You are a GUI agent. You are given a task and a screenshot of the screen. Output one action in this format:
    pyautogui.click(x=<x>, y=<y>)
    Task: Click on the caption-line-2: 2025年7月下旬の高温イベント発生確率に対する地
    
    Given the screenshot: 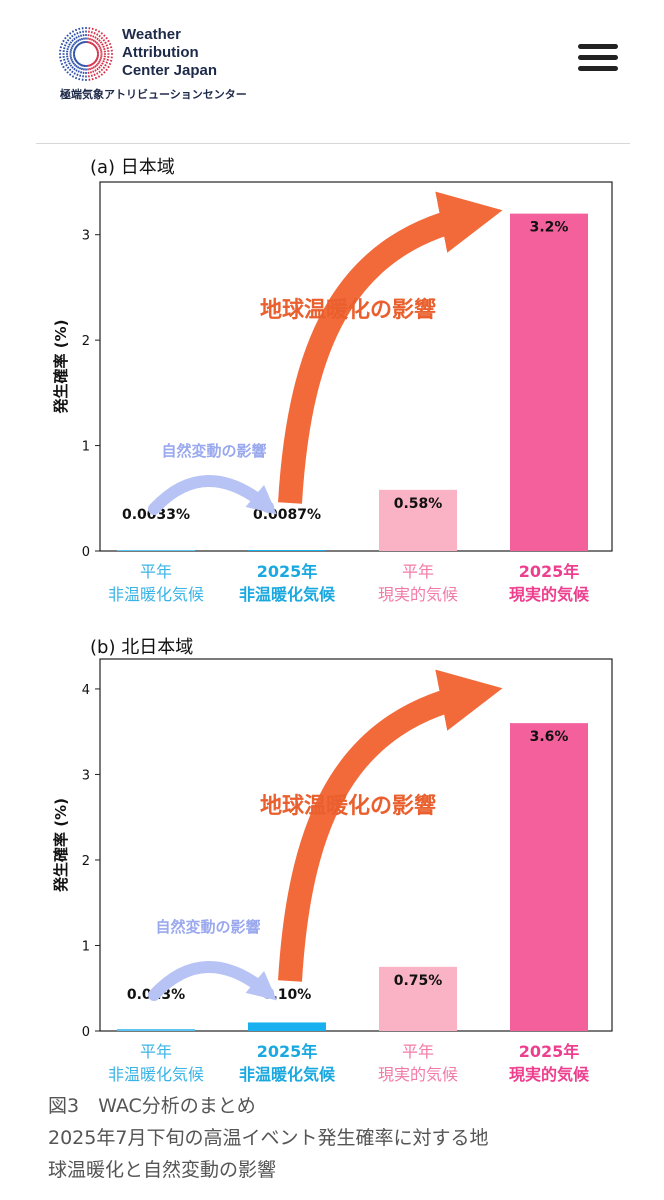 What is the action you would take?
    pyautogui.click(x=268, y=1138)
    